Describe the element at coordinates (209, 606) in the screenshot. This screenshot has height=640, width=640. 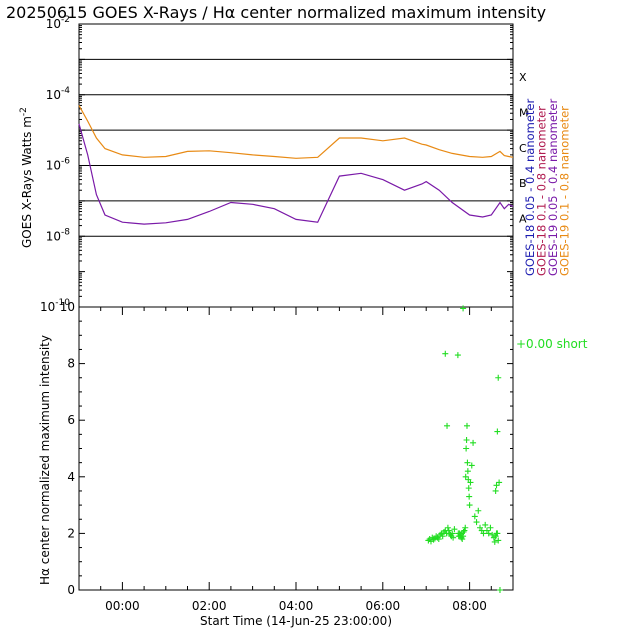
I see `halpha-x-tick-label: 02:00` at that location.